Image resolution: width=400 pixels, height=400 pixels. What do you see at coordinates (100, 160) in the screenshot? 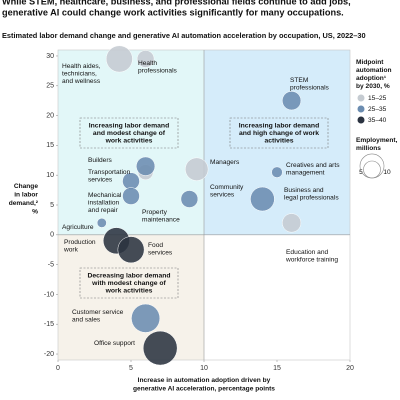
I see `bubble-label: Builders` at bounding box center [100, 160].